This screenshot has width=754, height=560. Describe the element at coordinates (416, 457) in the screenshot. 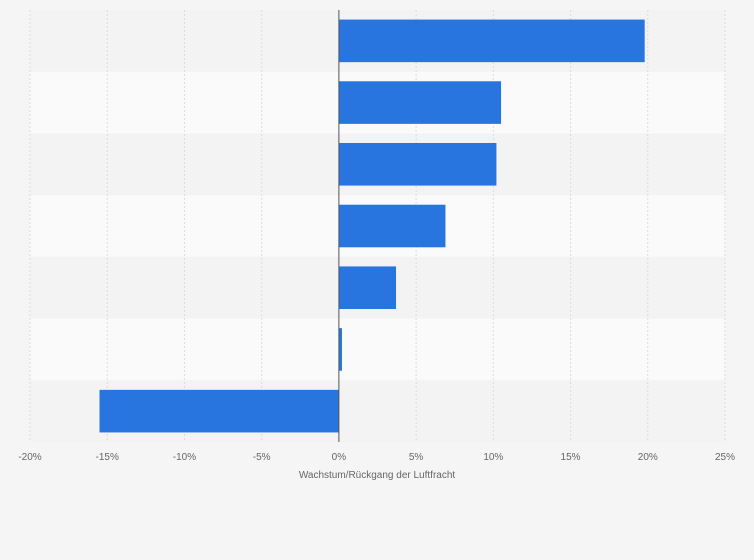

I see `x-tick-label: 5%` at that location.